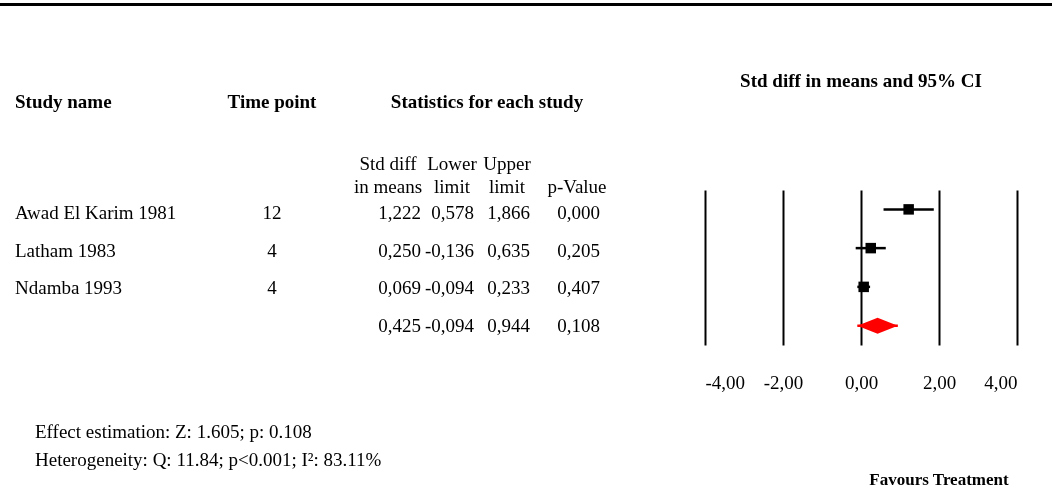 The height and width of the screenshot is (500, 1052). I want to click on text: 0,425, so click(399, 325).